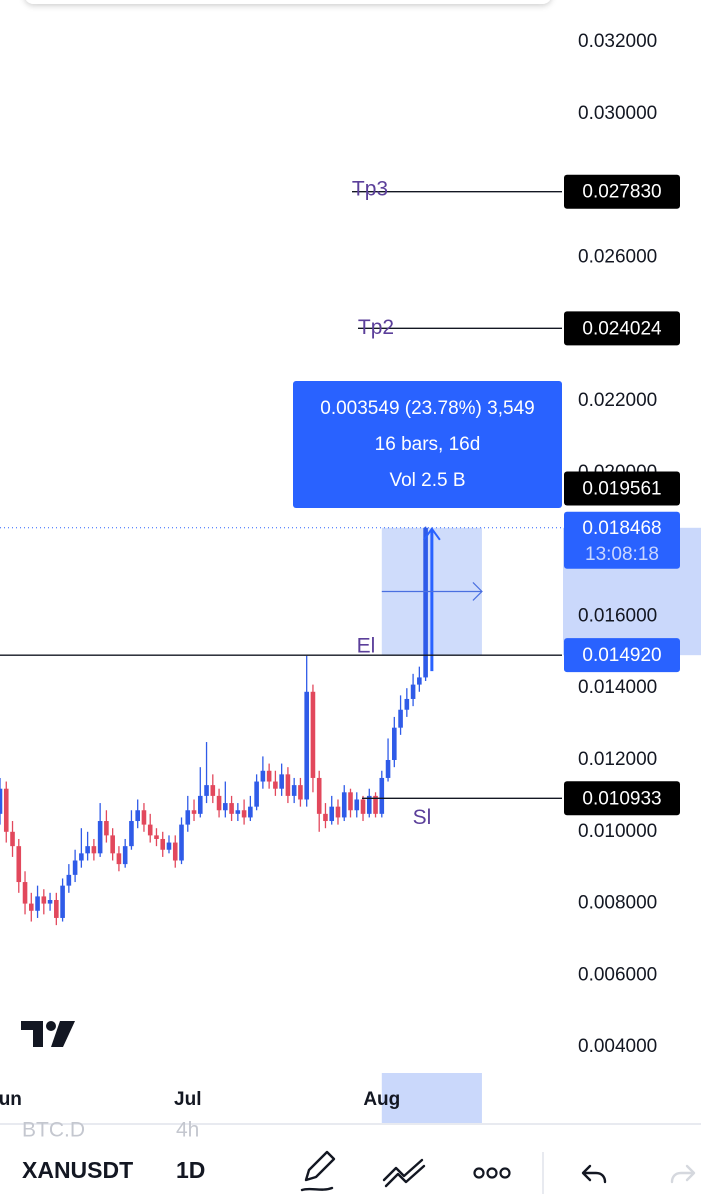 This screenshot has width=701, height=1200. What do you see at coordinates (492, 1173) in the screenshot?
I see `more-icon` at bounding box center [492, 1173].